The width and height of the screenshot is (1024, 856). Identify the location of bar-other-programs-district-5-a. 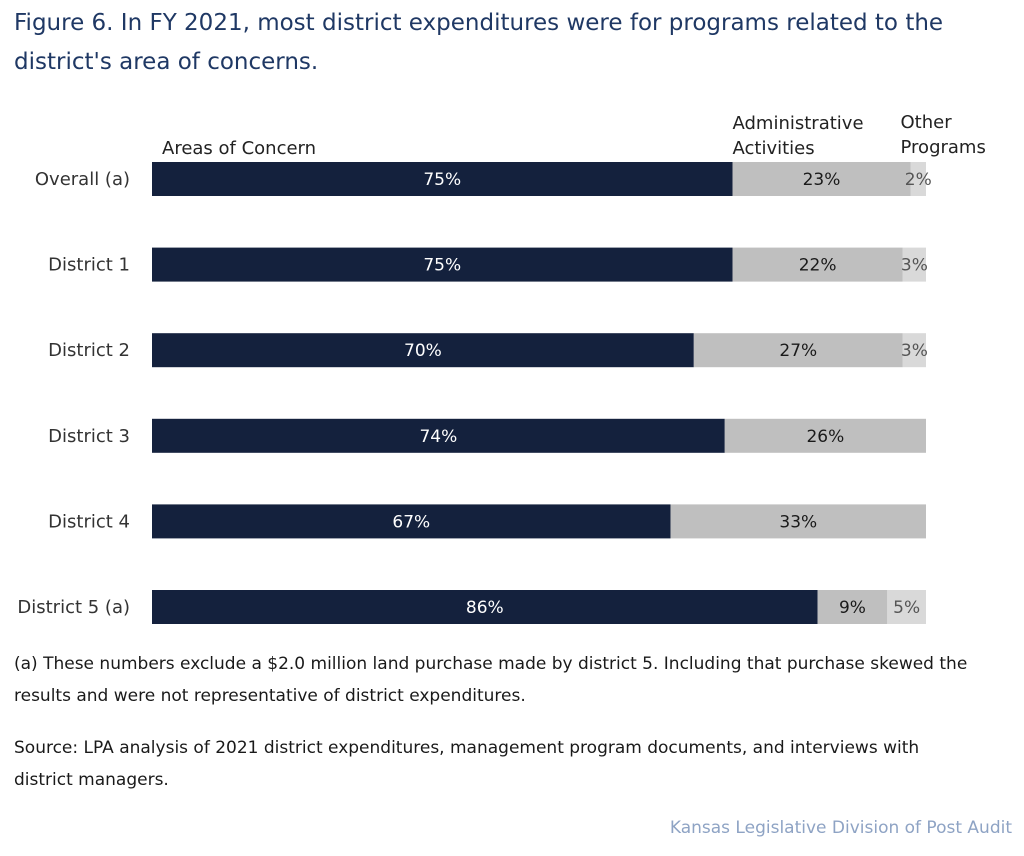
(906, 607).